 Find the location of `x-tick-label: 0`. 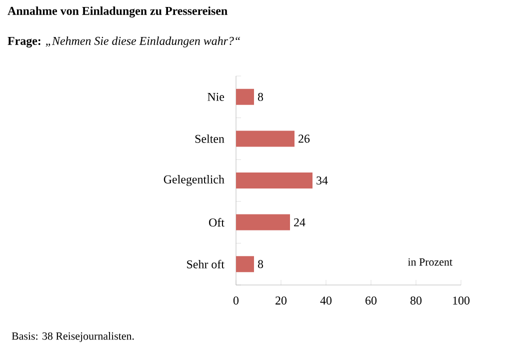

x-tick-label: 0 is located at coordinates (236, 300).